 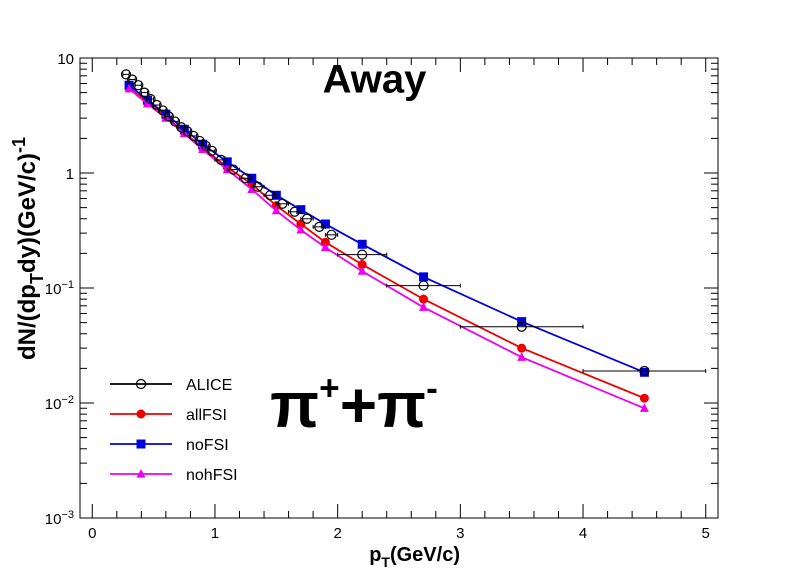 What do you see at coordinates (59, 518) in the screenshot?
I see `y-tick-label: 10⁻³` at bounding box center [59, 518].